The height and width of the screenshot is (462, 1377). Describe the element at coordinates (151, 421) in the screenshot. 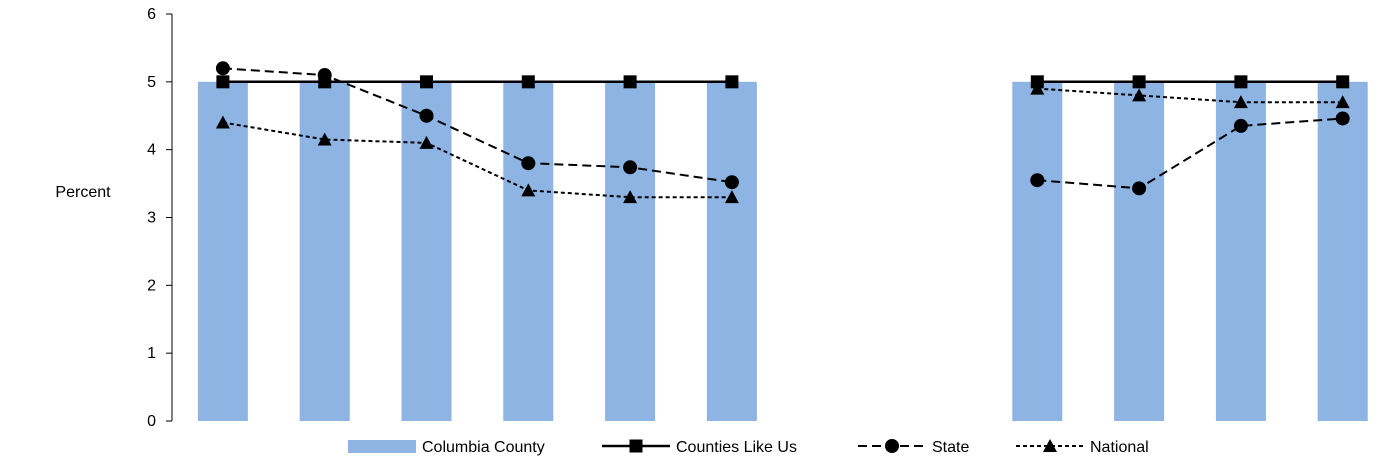

I see `y-tick-label: 0` at that location.